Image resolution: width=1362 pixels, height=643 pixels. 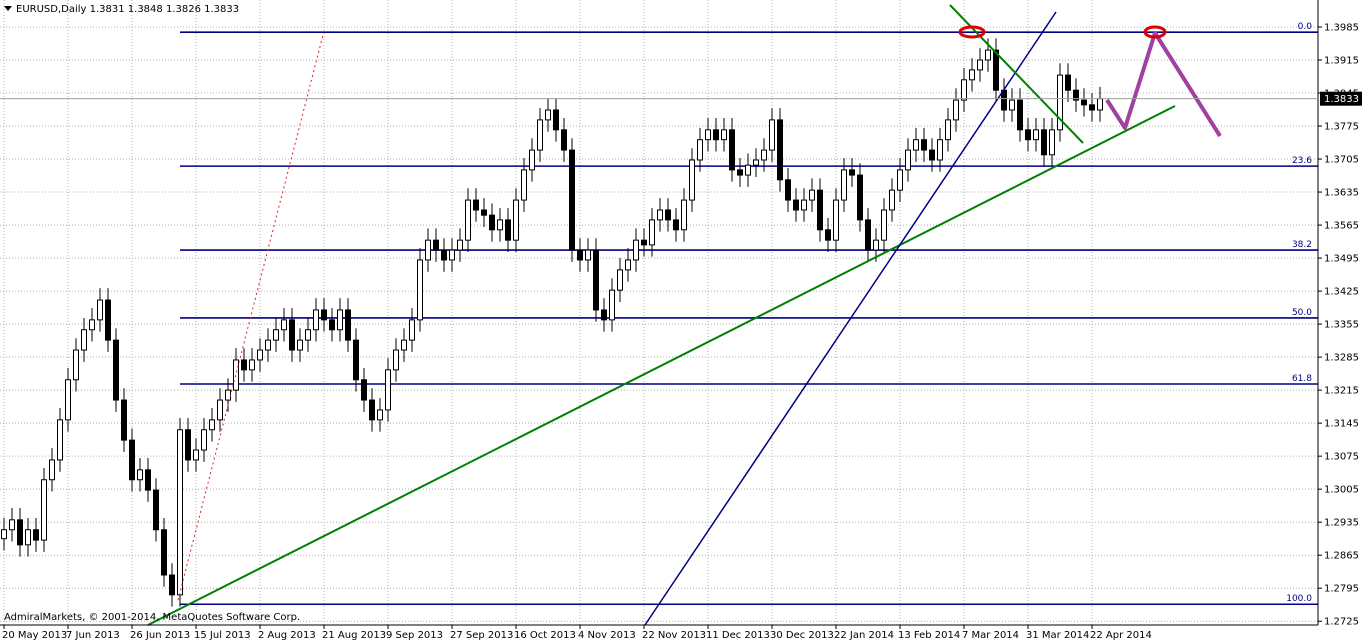 What do you see at coordinates (1121, 635) in the screenshot?
I see `x-tick-label: 22 Apr 2014` at bounding box center [1121, 635].